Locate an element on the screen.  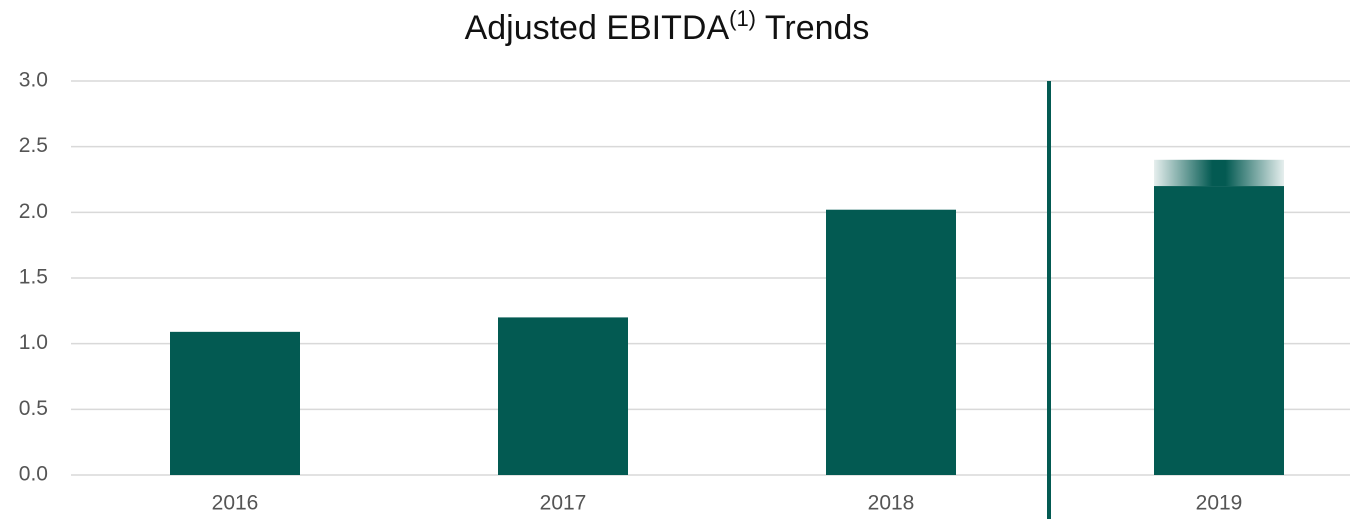
range-segment is located at coordinates (1219, 173).